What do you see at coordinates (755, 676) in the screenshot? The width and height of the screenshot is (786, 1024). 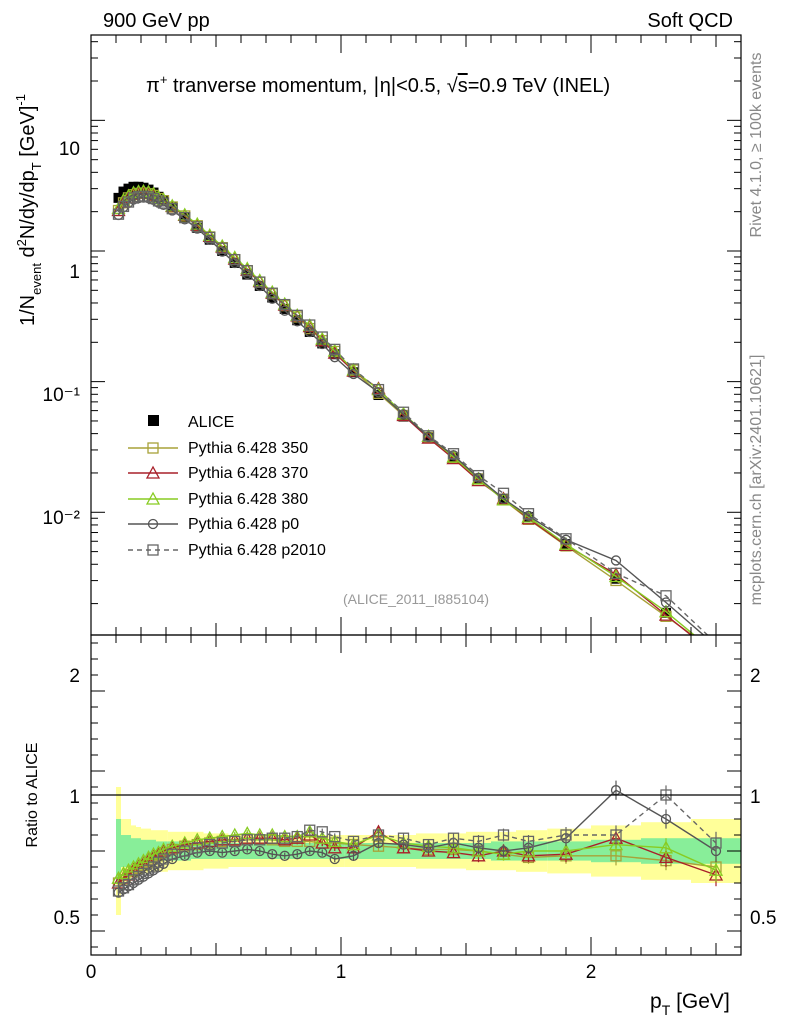 I see `ratio-tick-right-2: 2` at bounding box center [755, 676].